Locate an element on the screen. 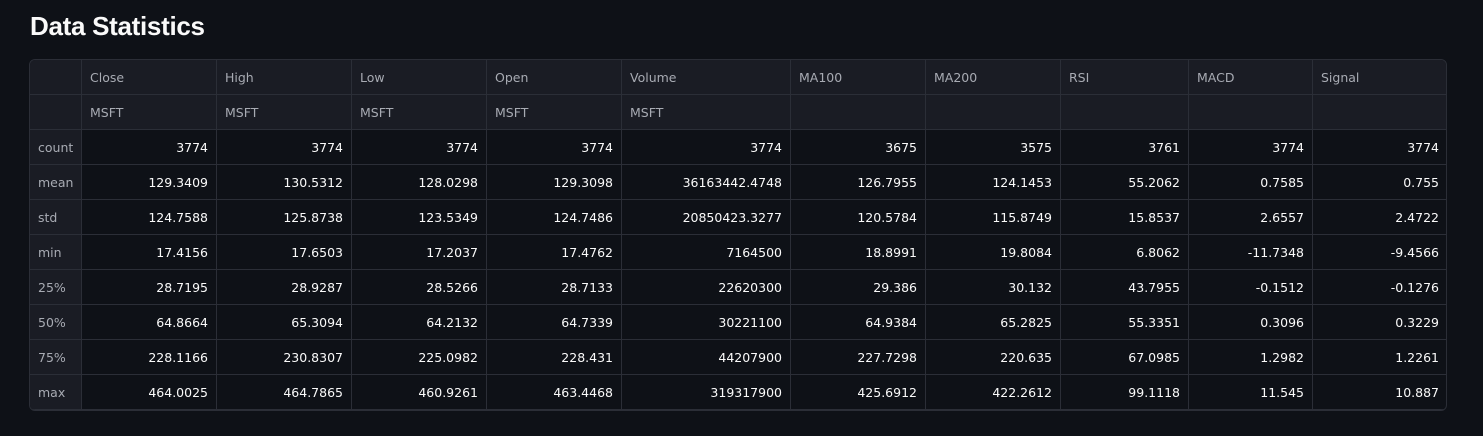 The image size is (1483, 436). table-cell: 225.0982 is located at coordinates (419, 357).